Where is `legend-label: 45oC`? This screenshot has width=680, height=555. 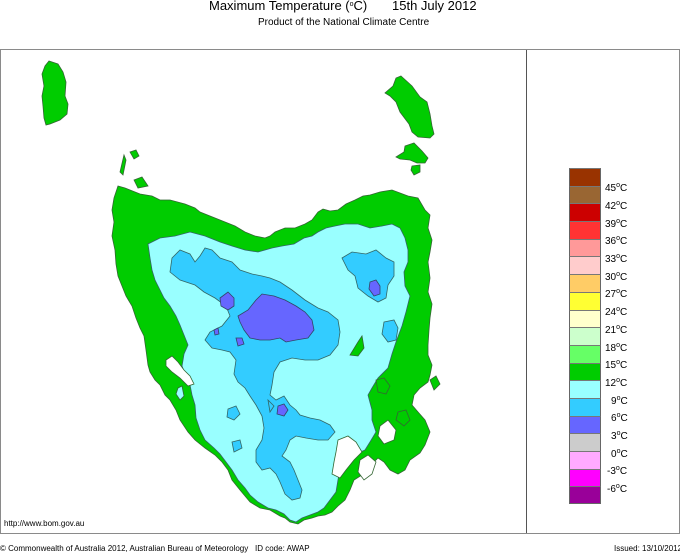 legend-label: 45oC is located at coordinates (616, 188).